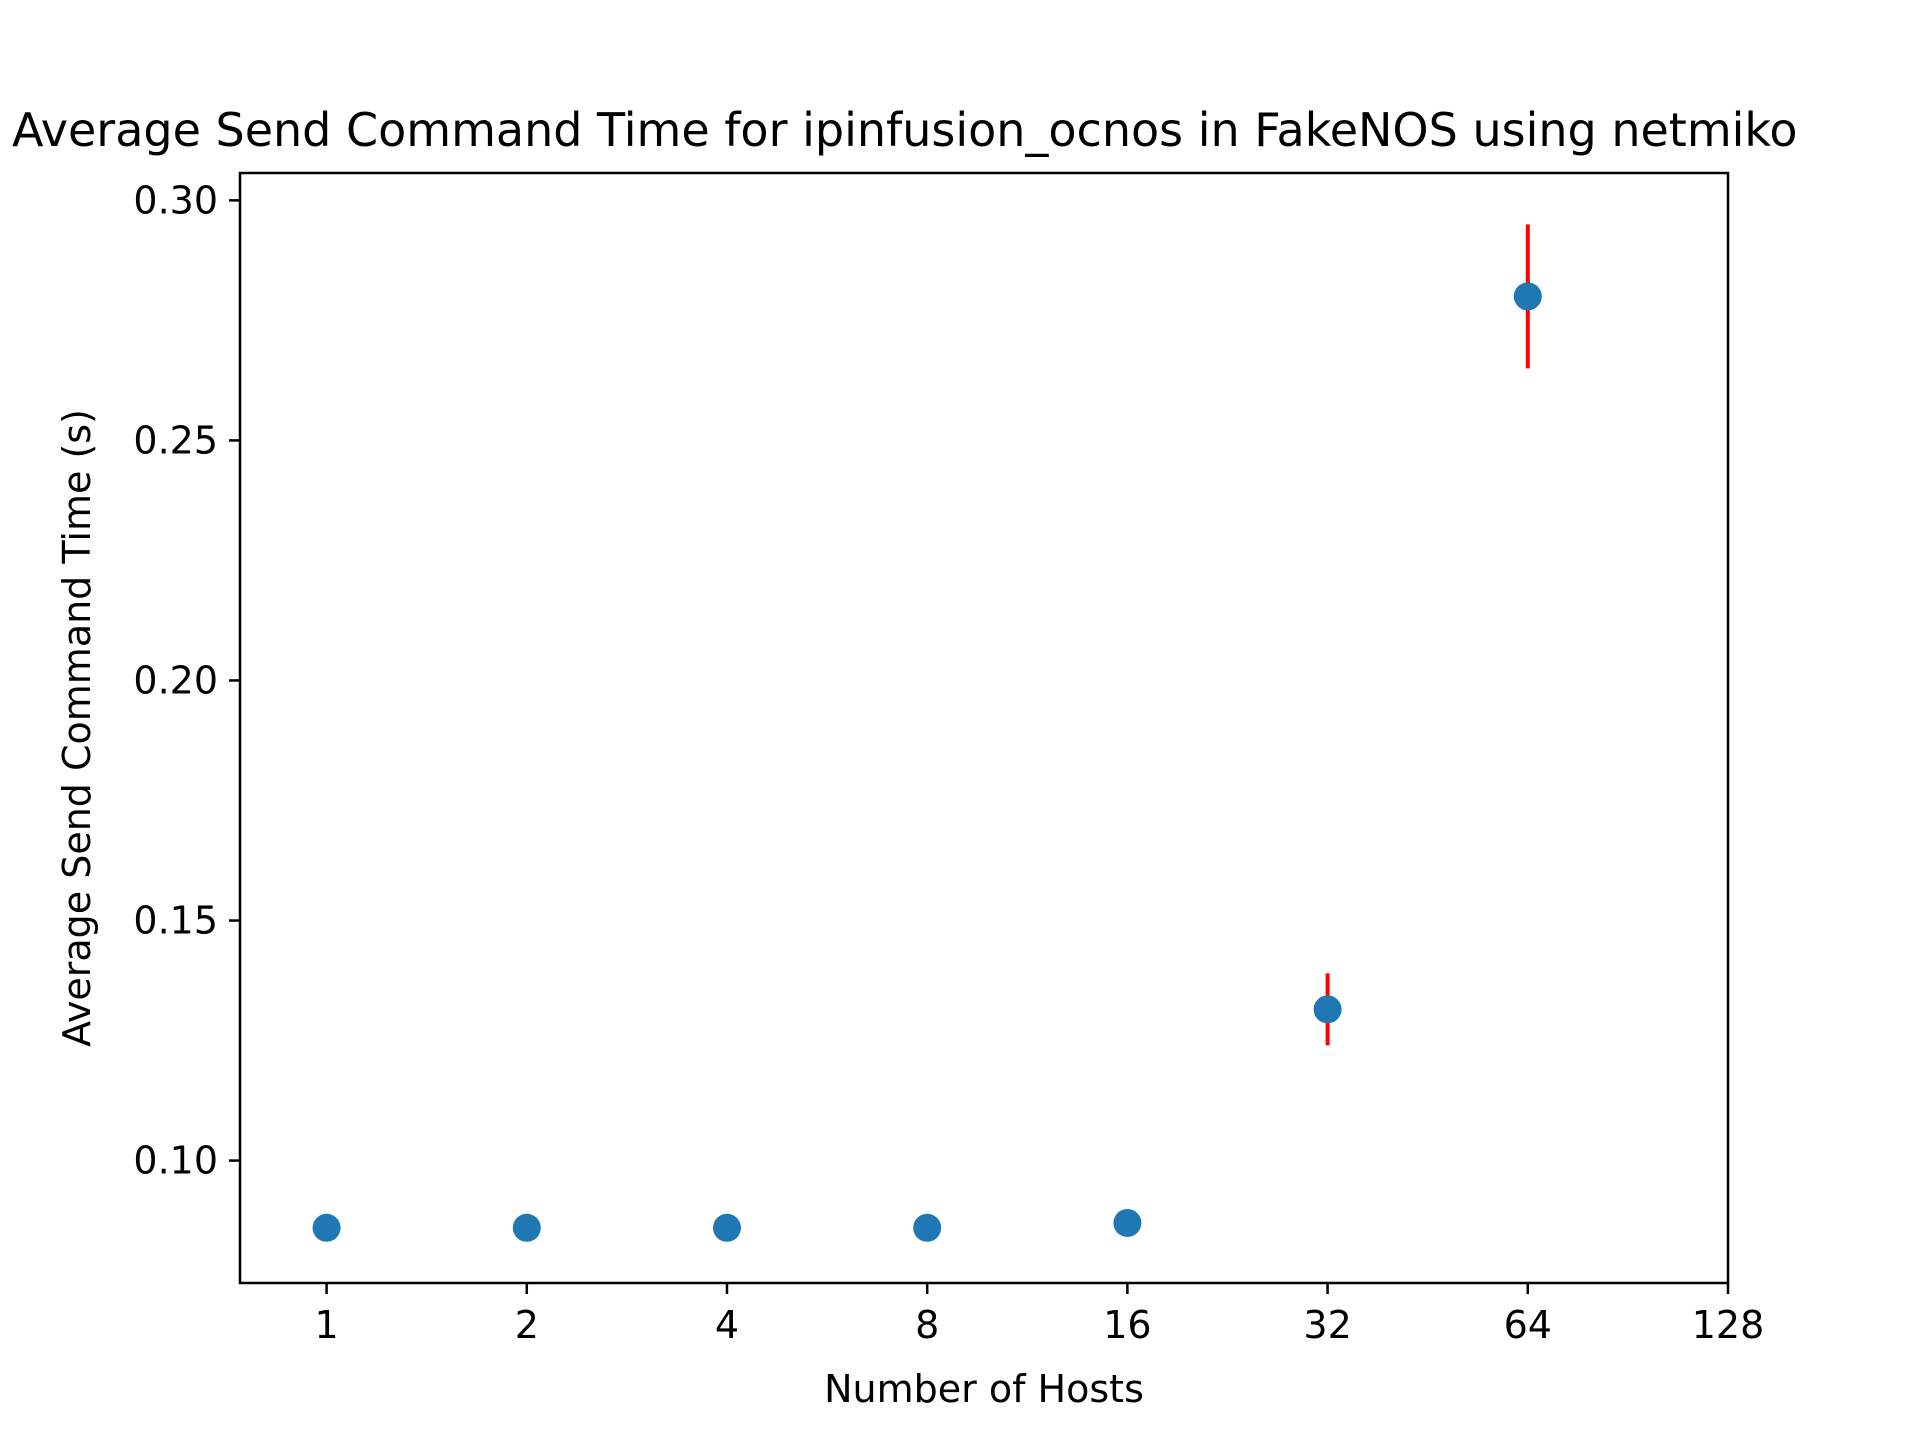 Image resolution: width=1920 pixels, height=1440 pixels. Describe the element at coordinates (175, 440) in the screenshot. I see `y-tick-label: 0.25` at that location.